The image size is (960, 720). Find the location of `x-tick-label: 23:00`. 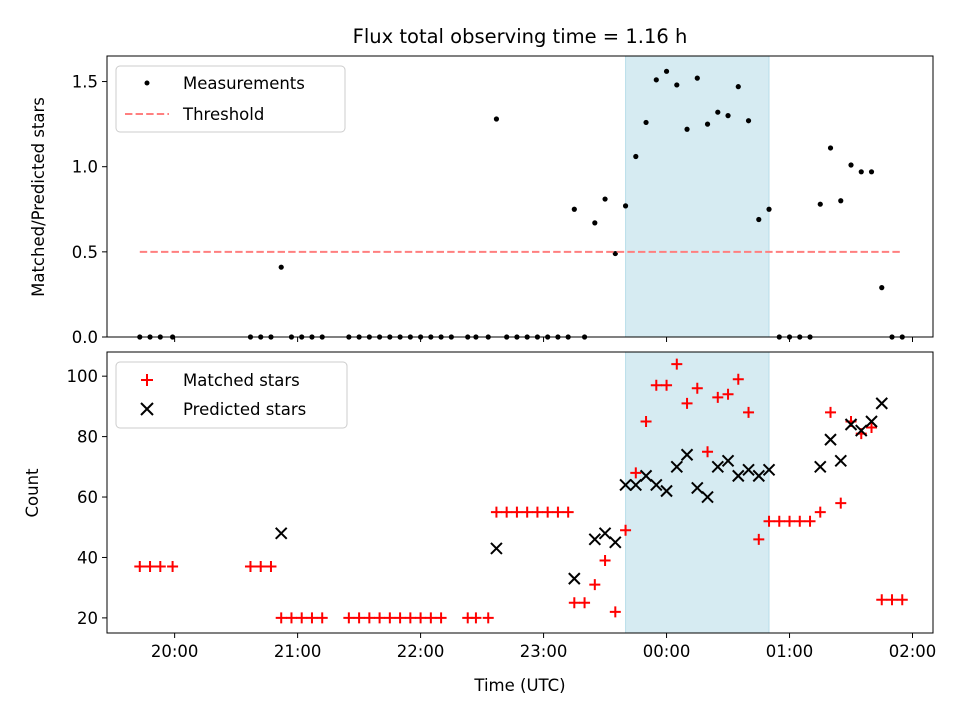

x-tick-label: 23:00 is located at coordinates (544, 651).